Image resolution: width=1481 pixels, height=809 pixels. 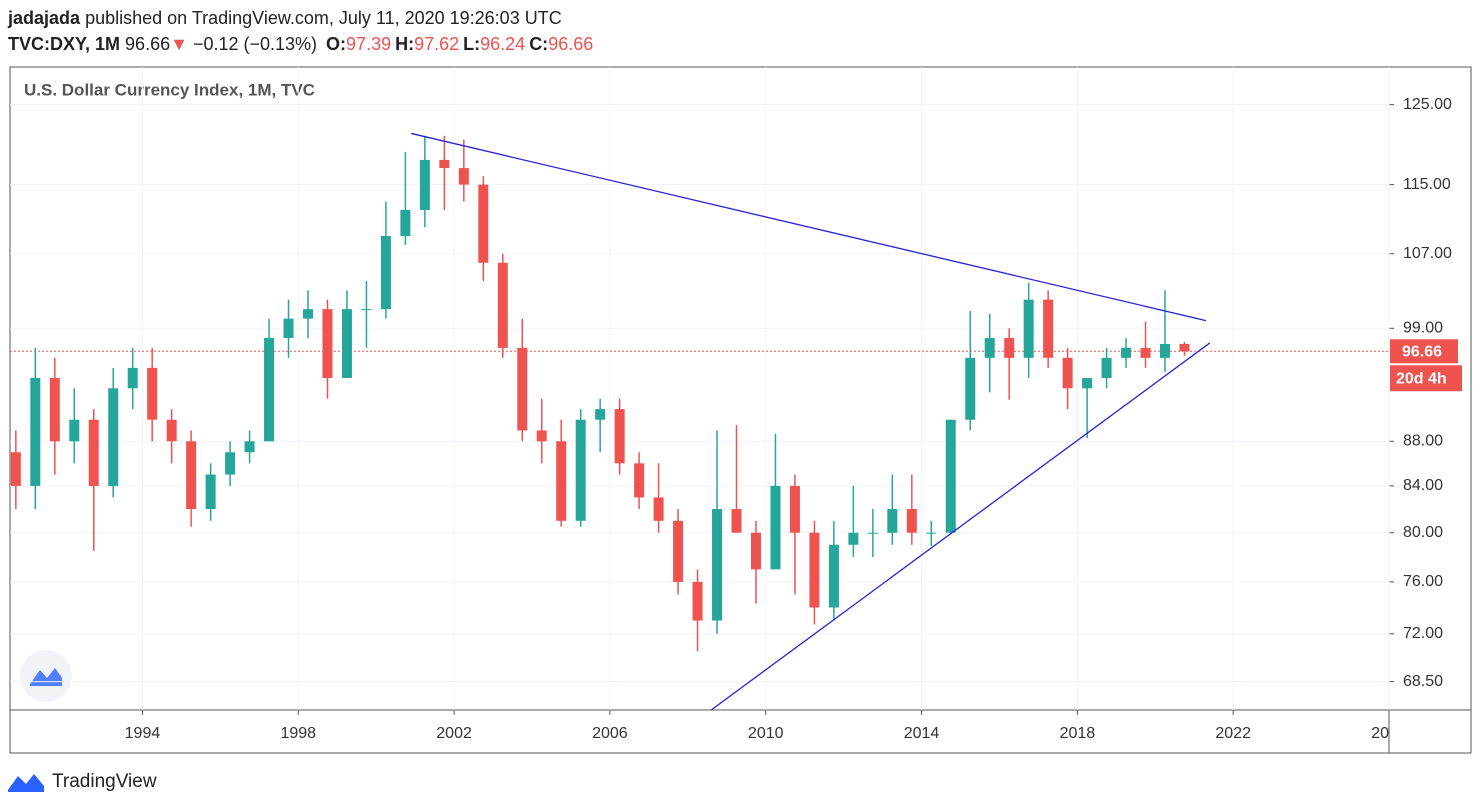 What do you see at coordinates (610, 733) in the screenshot?
I see `x-tick-label: 2006` at bounding box center [610, 733].